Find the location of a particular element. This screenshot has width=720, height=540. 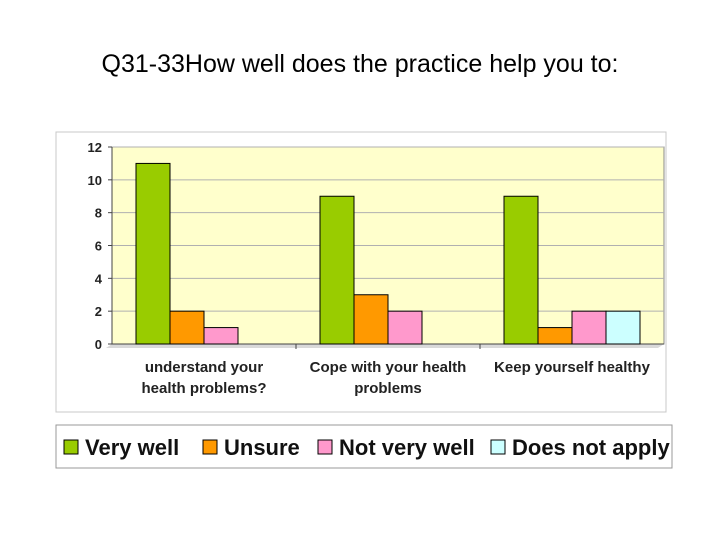

legend-swatch-does-not-apply is located at coordinates (498, 447).